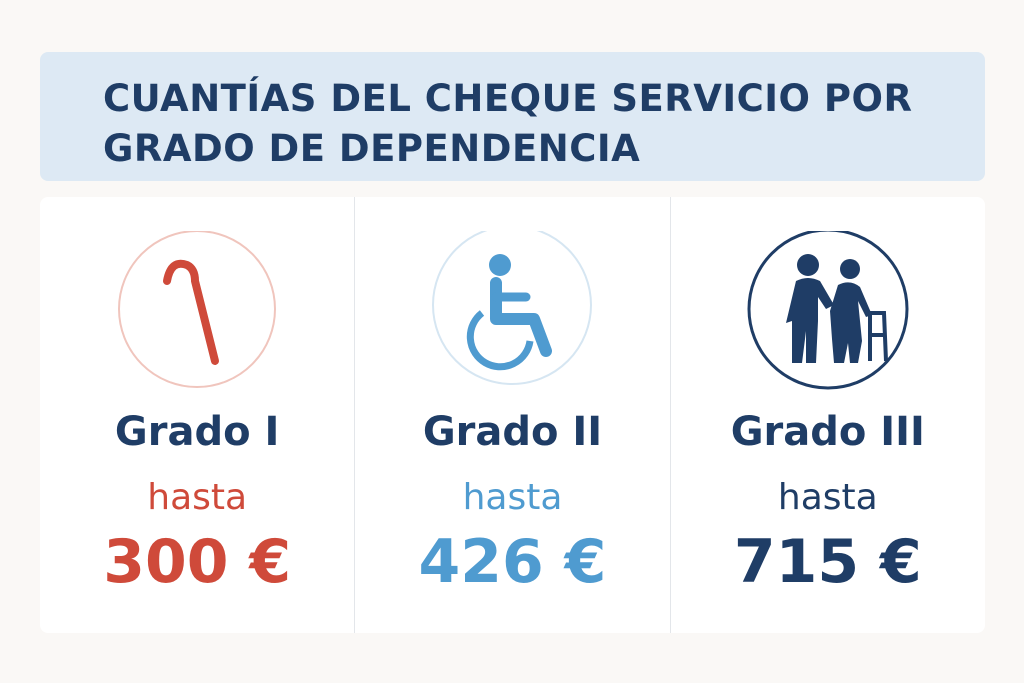 The image size is (1024, 683). Describe the element at coordinates (197, 309) in the screenshot. I see `cane-icon` at that location.